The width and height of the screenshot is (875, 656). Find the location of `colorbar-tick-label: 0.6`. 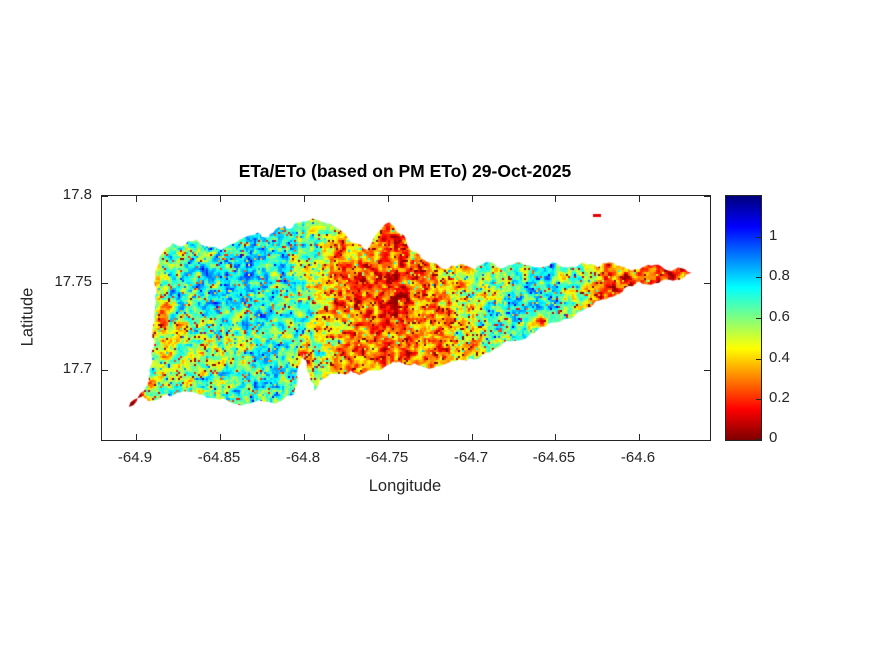

colorbar-tick-label: 0.6 is located at coordinates (779, 316).